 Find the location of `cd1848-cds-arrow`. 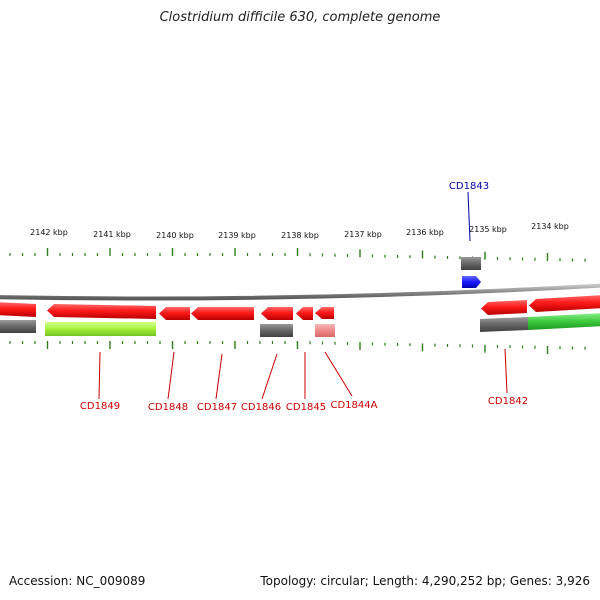

cd1848-cds-arrow is located at coordinates (174, 313).